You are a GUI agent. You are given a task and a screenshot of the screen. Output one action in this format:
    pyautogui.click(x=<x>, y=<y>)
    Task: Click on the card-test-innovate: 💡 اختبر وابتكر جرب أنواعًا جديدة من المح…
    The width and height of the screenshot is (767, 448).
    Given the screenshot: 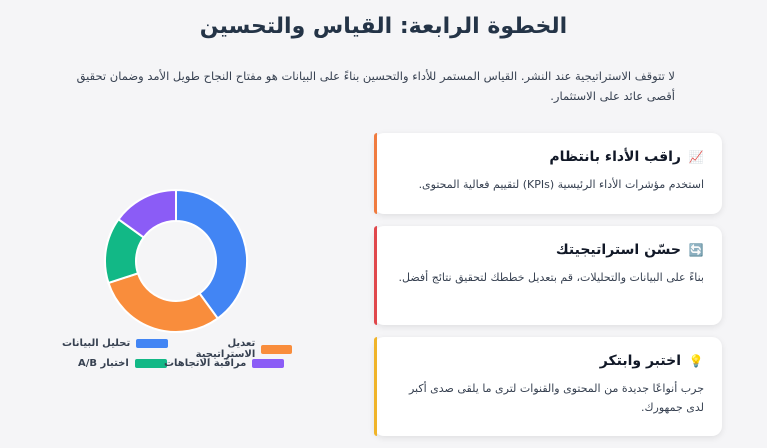 What is the action you would take?
    pyautogui.click(x=548, y=386)
    